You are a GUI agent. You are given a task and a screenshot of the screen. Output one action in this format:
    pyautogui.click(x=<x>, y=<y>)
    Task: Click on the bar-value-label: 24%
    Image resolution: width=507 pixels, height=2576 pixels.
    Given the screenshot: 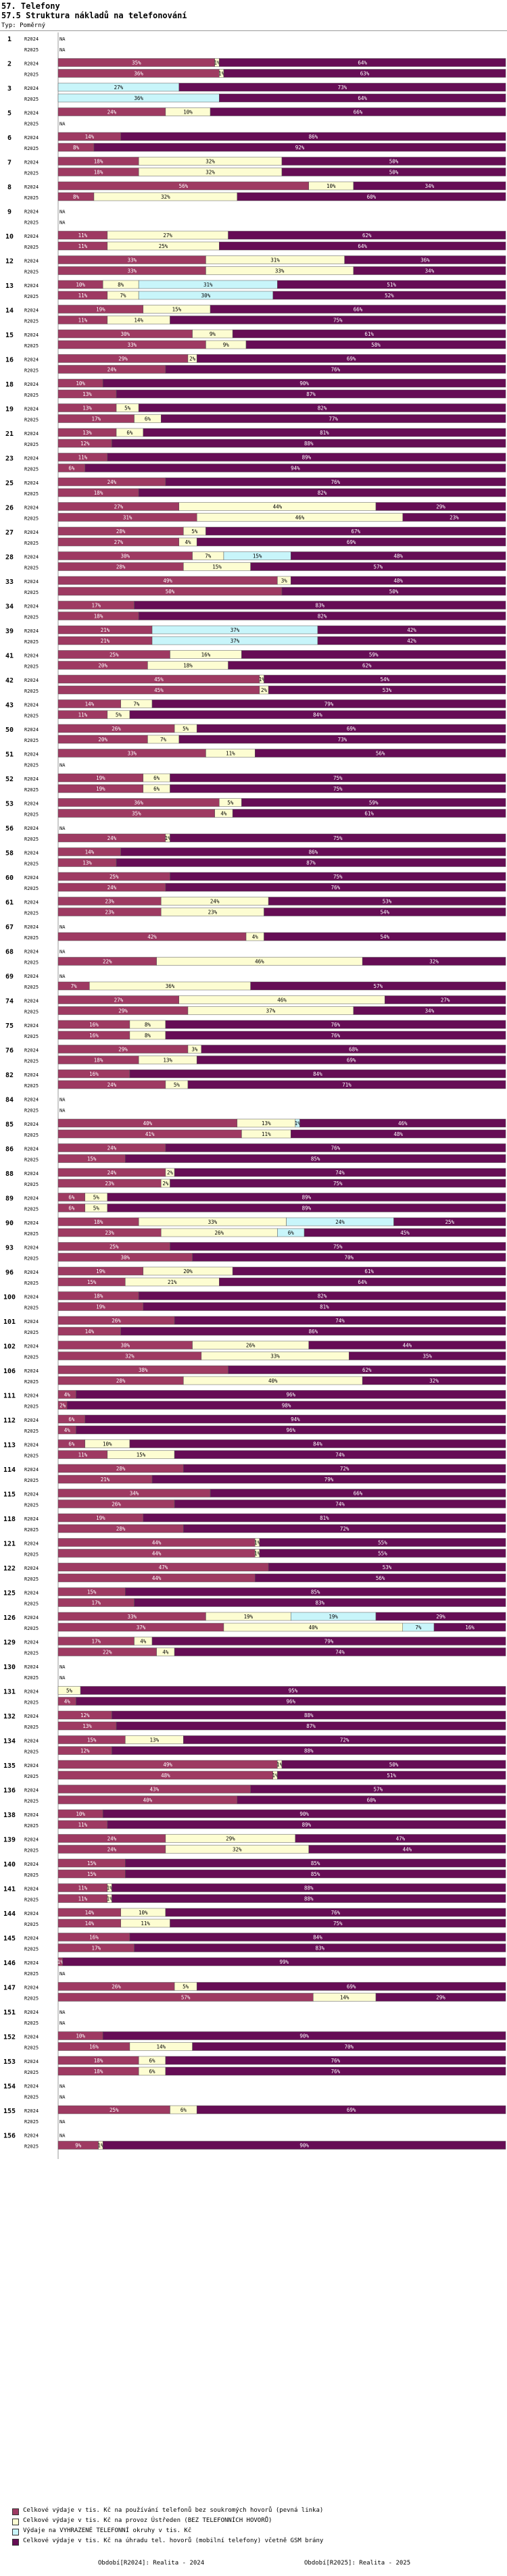 What is the action you would take?
    pyautogui.click(x=112, y=1085)
    